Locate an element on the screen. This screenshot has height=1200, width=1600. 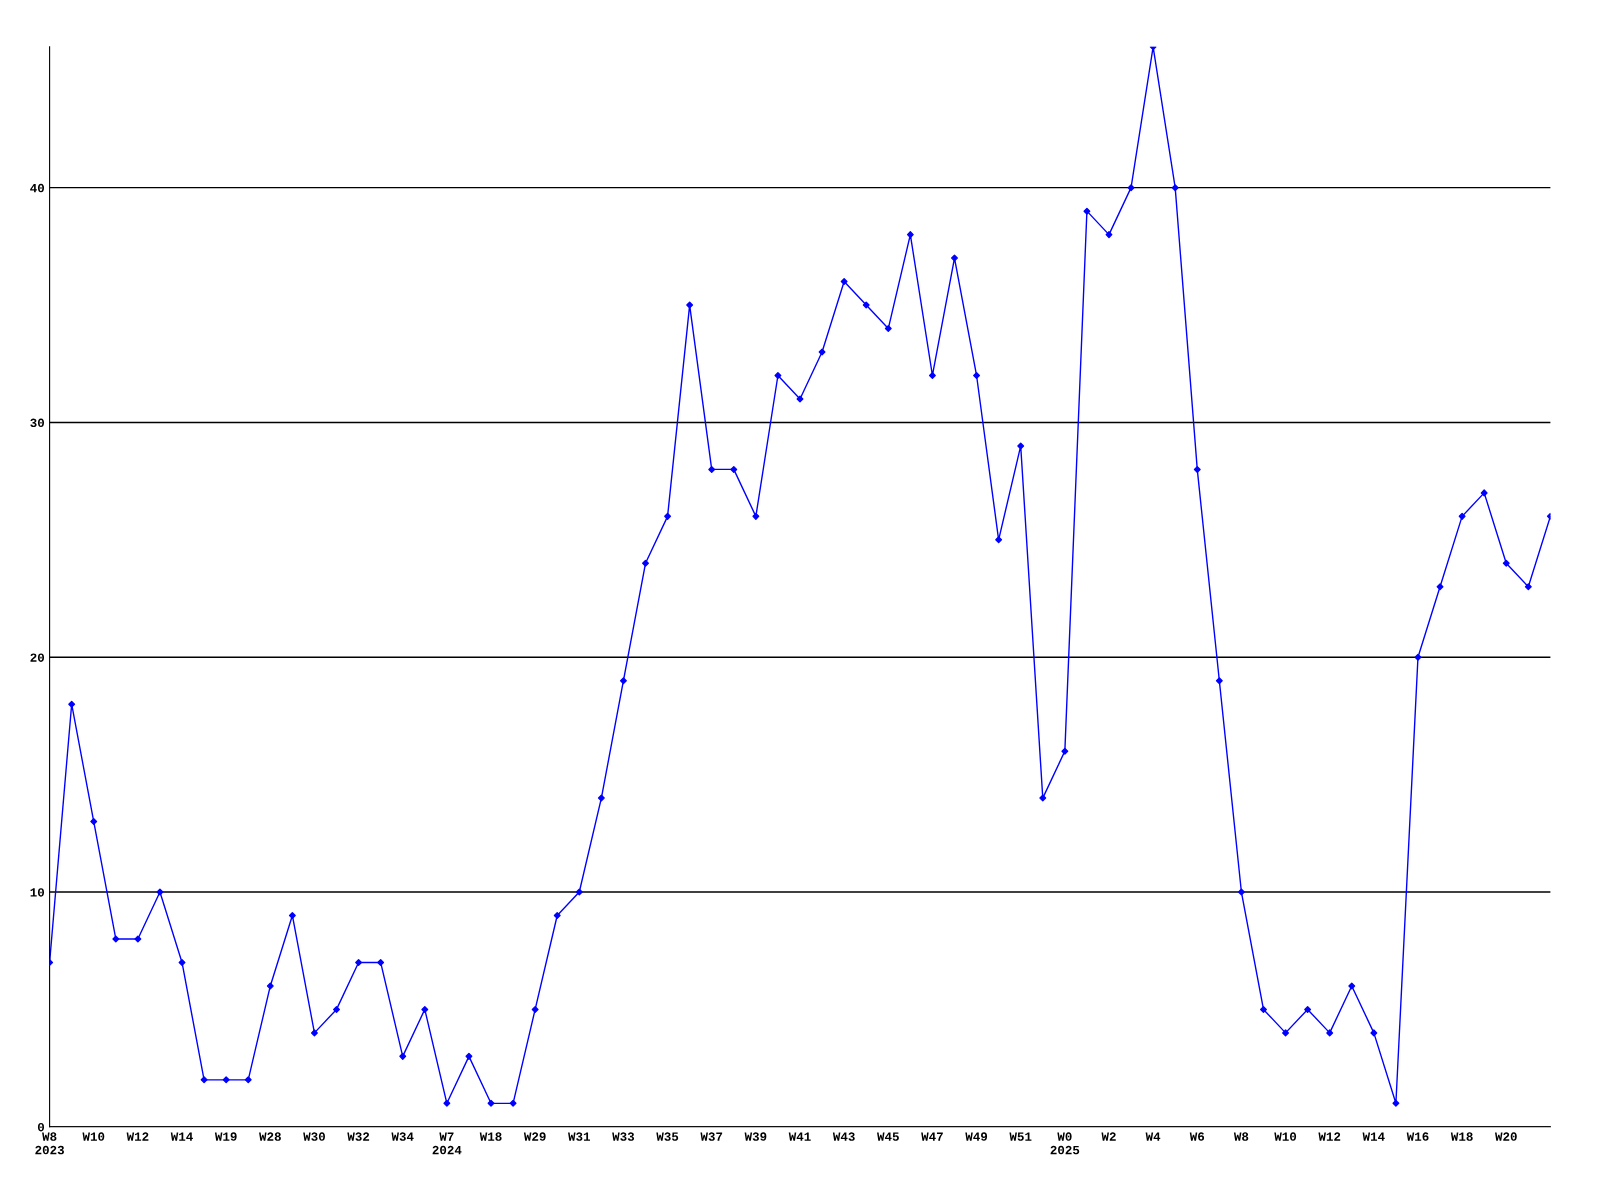
x-tick-label: W16 is located at coordinates (1417, 1136).